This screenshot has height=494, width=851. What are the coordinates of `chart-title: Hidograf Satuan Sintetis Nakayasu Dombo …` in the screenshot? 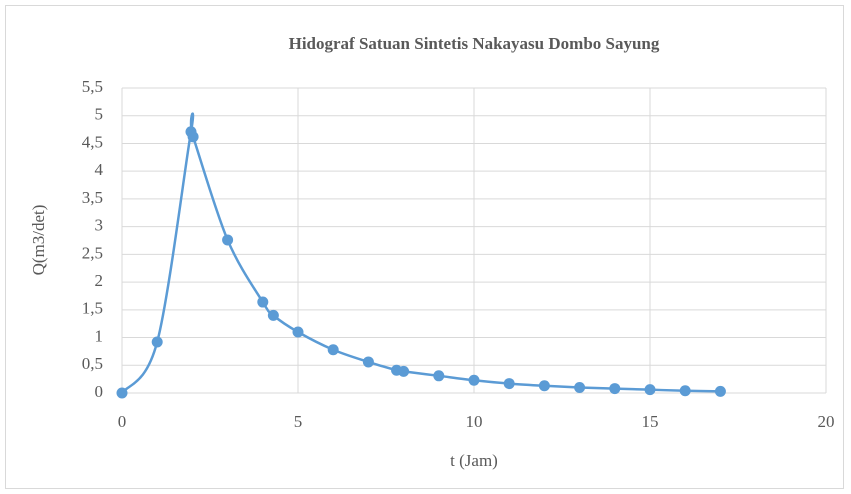 It's located at (474, 43).